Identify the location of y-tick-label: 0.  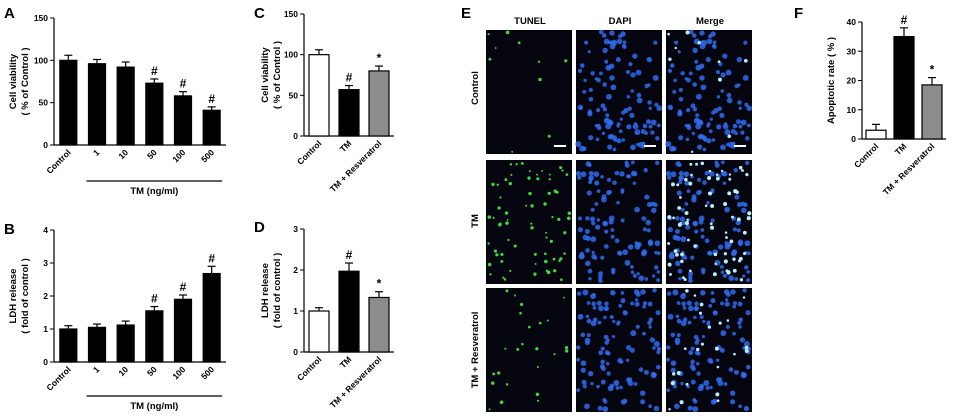
(295, 352).